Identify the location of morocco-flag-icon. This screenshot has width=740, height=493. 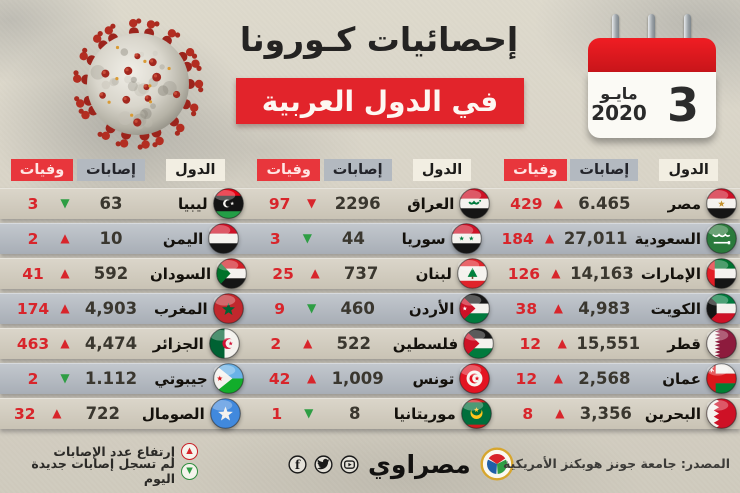
(228, 308).